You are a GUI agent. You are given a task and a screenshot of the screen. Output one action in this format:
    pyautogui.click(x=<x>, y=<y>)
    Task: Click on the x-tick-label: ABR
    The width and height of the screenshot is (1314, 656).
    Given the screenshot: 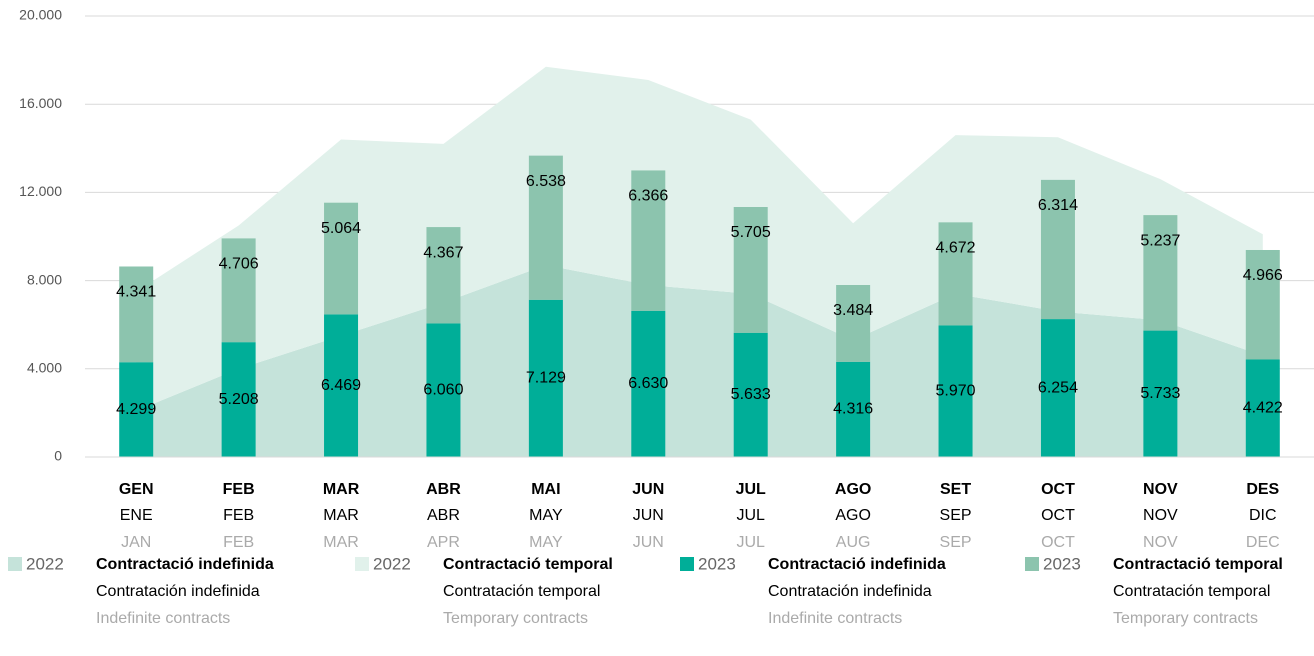 What is the action you would take?
    pyautogui.click(x=443, y=489)
    